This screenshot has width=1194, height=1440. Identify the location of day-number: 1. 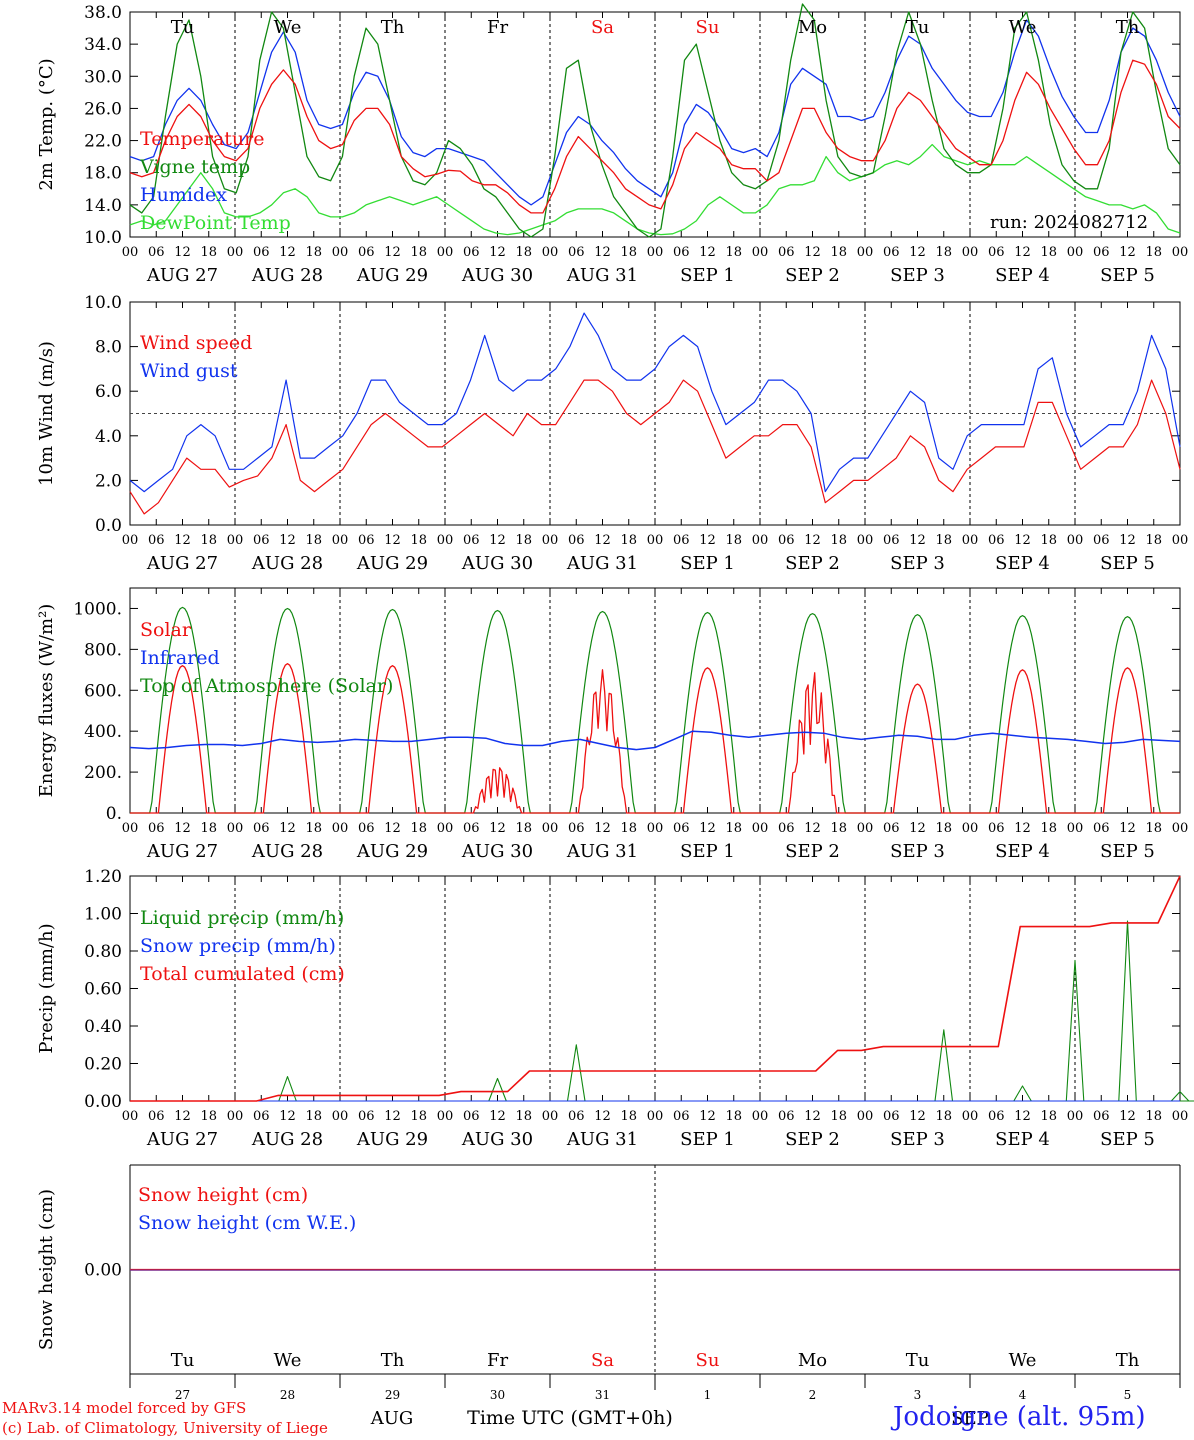
(708, 1395).